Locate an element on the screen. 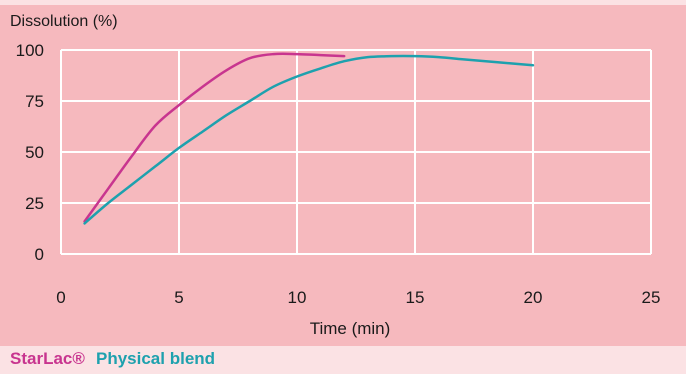 This screenshot has width=686, height=374. top-strip is located at coordinates (343, 2).